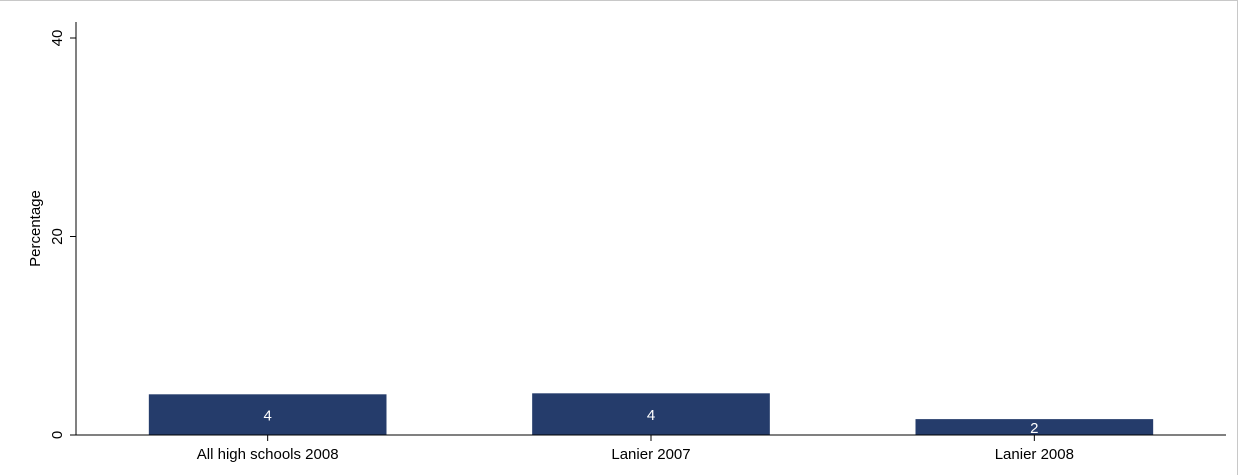 The width and height of the screenshot is (1238, 475). I want to click on bar-labels-group: 4 4 2, so click(650, 422).